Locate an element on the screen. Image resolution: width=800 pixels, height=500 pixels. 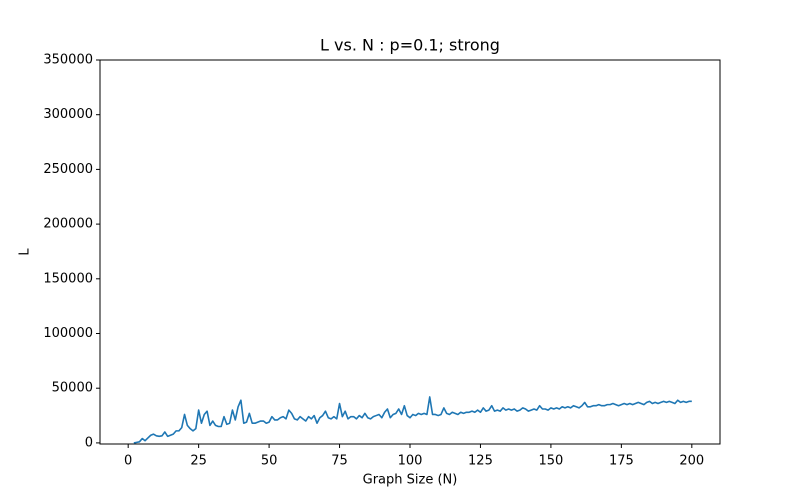
y-tick-label: 350000 is located at coordinates (68, 60).